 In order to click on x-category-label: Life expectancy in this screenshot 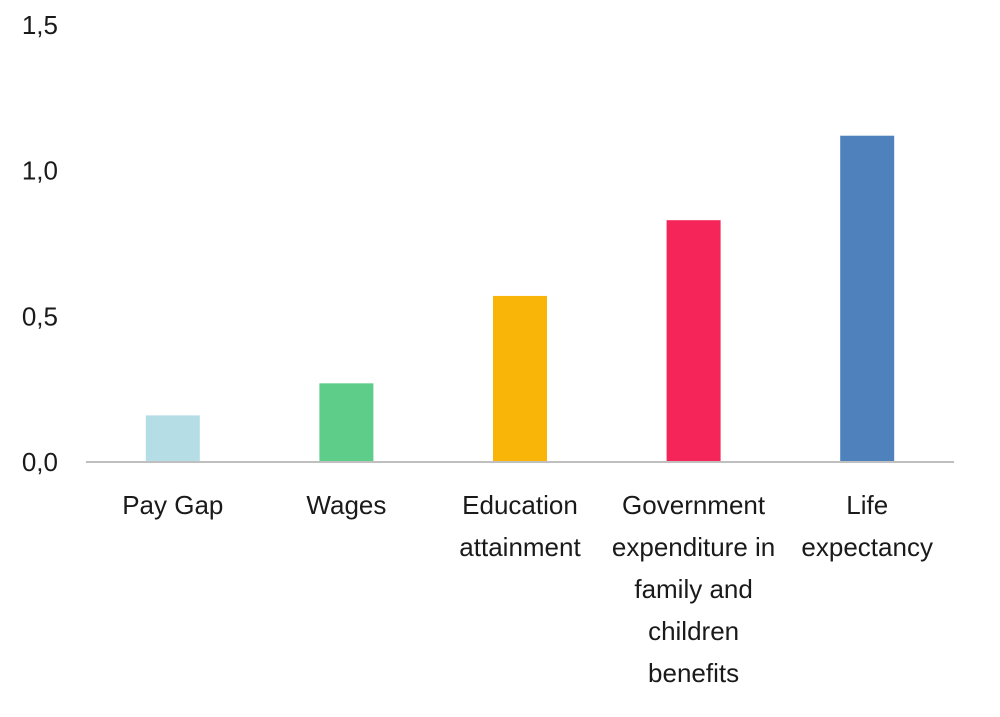, I will do `click(867, 526)`.